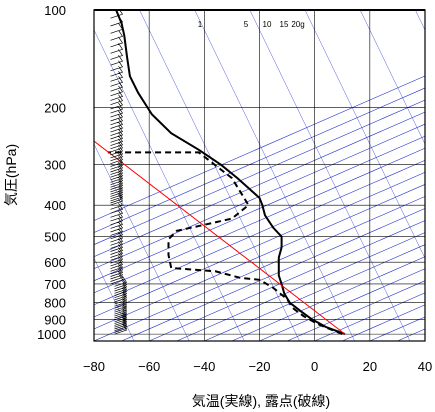  Describe the element at coordinates (267, 24) in the screenshot. I see `mixing-ratio-label: 10` at that location.